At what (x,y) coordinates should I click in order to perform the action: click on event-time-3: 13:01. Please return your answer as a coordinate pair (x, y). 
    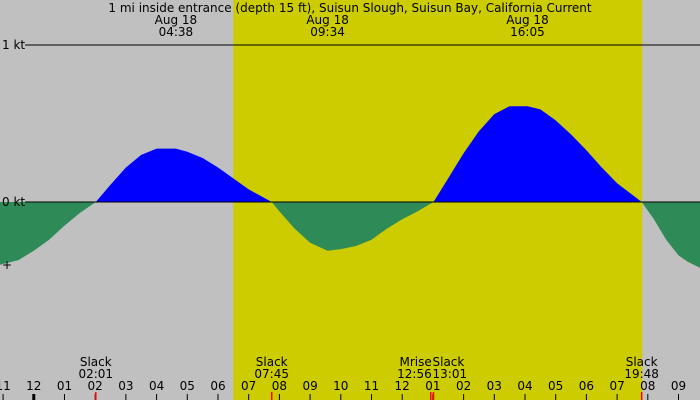
    Looking at the image, I should click on (450, 374).